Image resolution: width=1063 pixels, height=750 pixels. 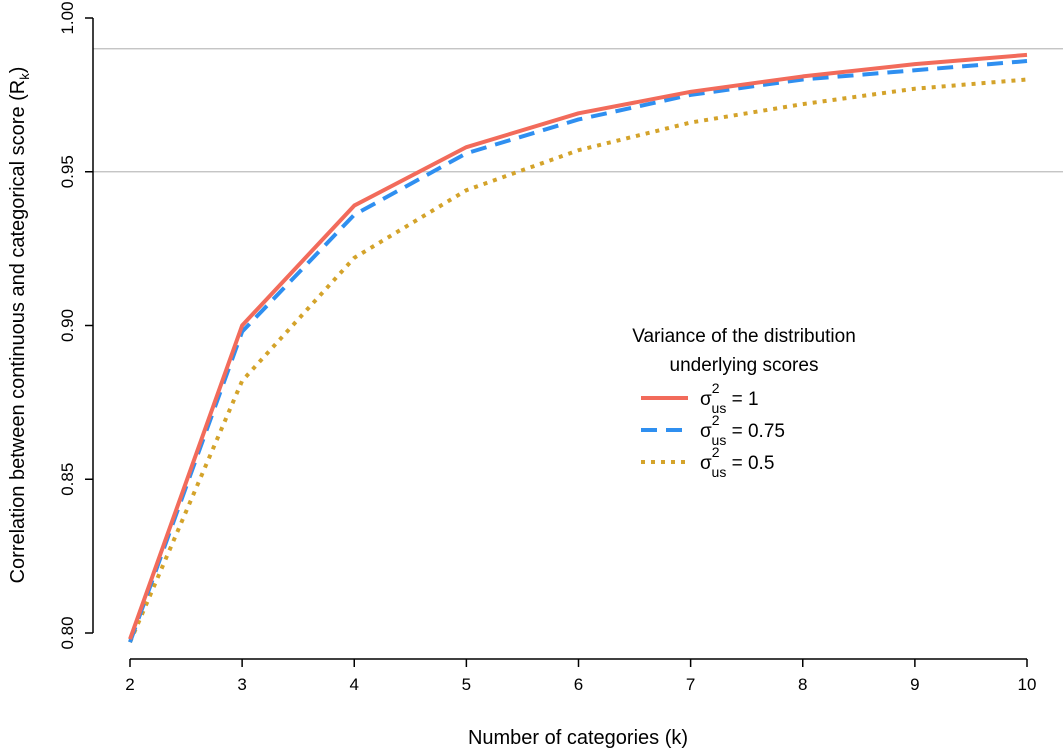 I want to click on x-tick-label: 7, so click(x=690, y=684).